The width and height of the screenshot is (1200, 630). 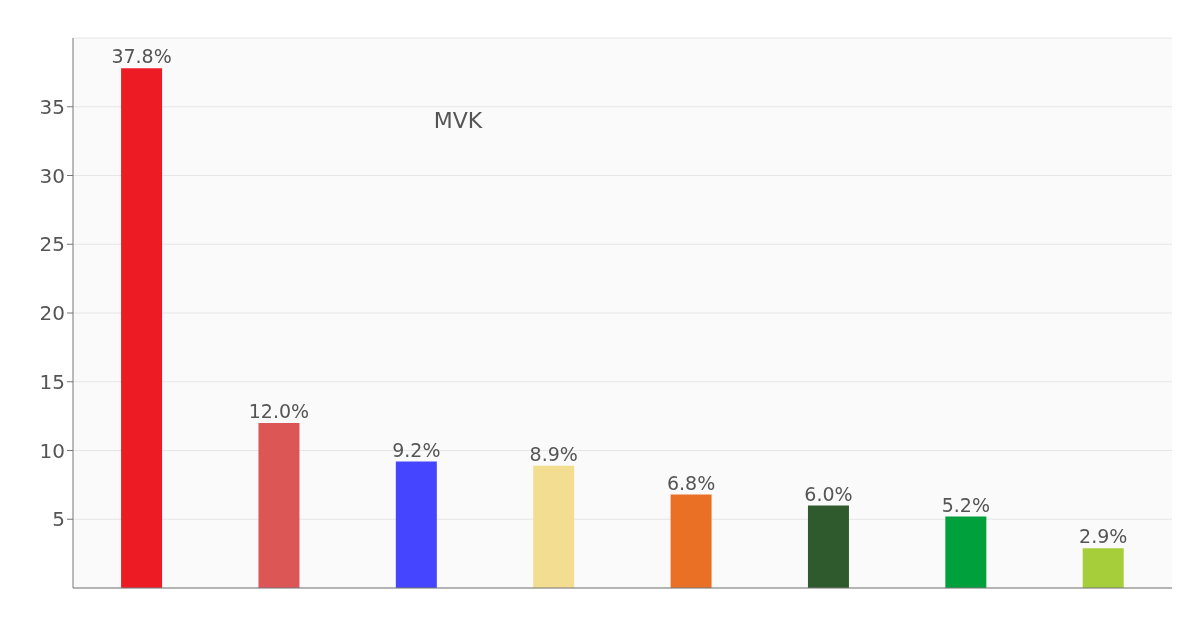 I want to click on y-tick-label: 35, so click(x=52, y=106).